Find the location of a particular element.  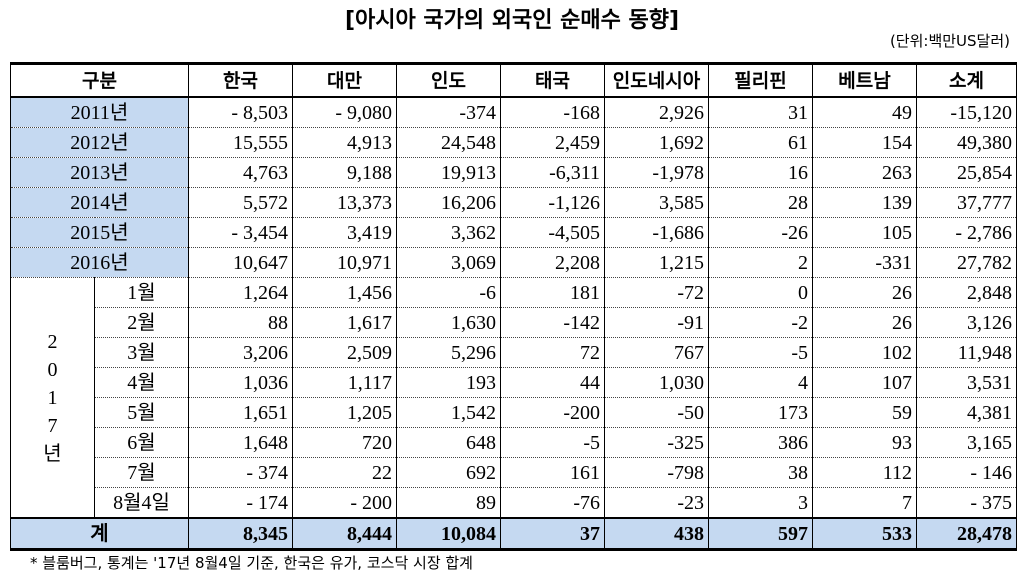

table-row: 6월 1,648 720 648 -5 -325 386 93 3,165 is located at coordinates (514, 442).